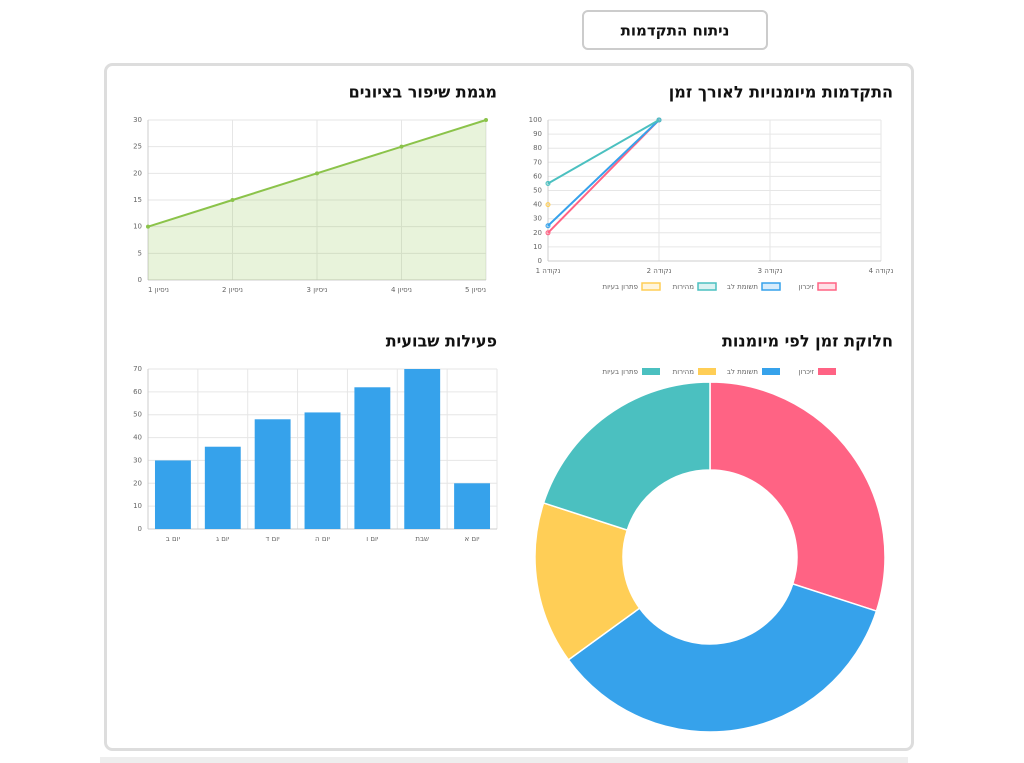  Describe the element at coordinates (537, 148) in the screenshot. I see `y-tick-label: 80` at that location.